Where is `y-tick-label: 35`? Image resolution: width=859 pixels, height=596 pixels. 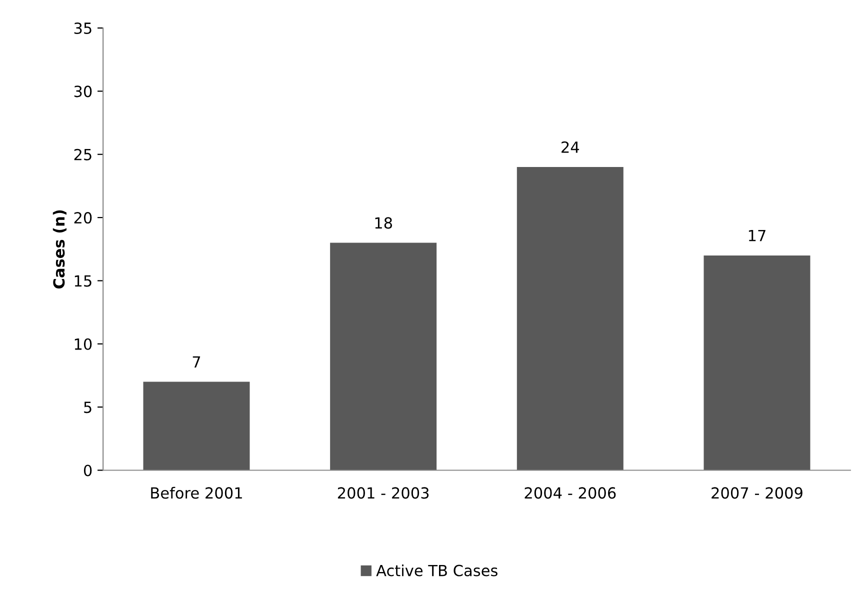
y-tick-label: 35 is located at coordinates (83, 28).